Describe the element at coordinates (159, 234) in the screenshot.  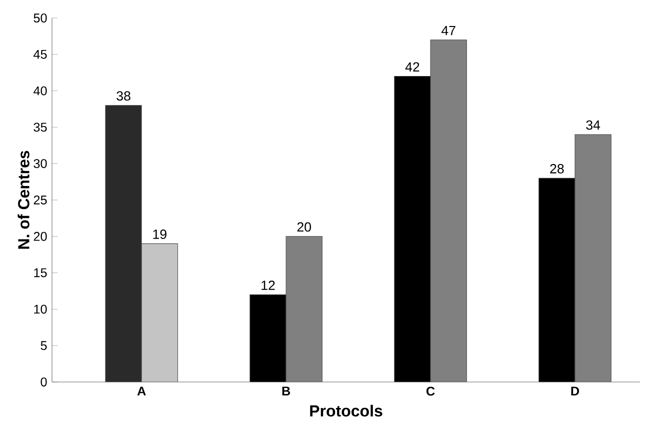
I see `data-label: 19` at that location.